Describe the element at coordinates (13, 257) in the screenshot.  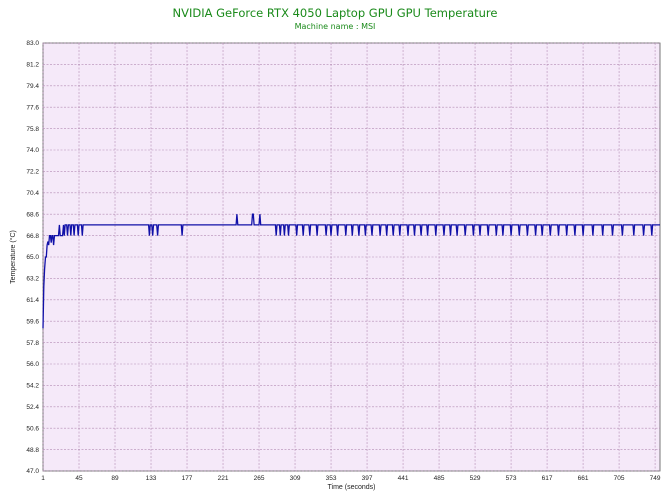
I see `y-axis-label: Temperature (°C)` at that location.